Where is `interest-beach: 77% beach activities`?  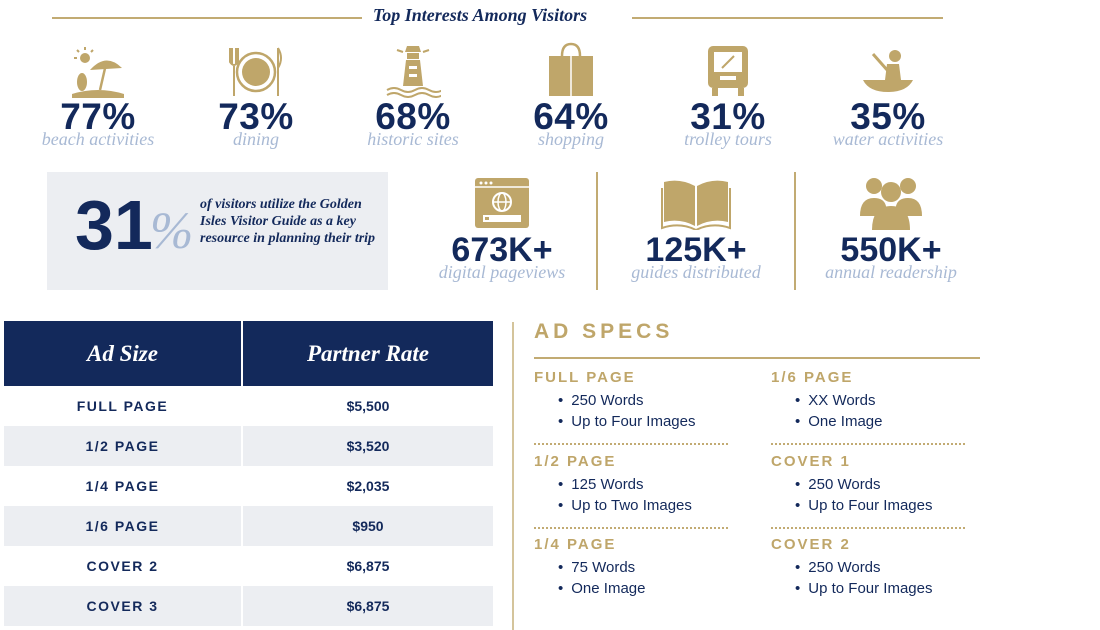 interest-beach: 77% beach activities is located at coordinates (98, 96).